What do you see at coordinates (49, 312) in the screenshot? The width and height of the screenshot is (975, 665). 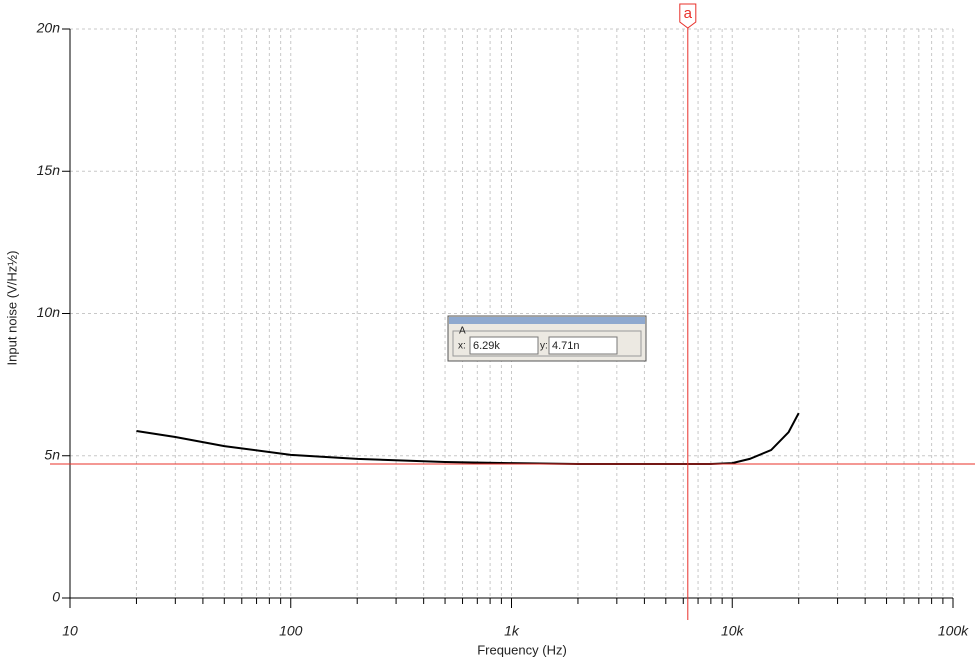 I see `y-tick-label: 10n` at bounding box center [49, 312].